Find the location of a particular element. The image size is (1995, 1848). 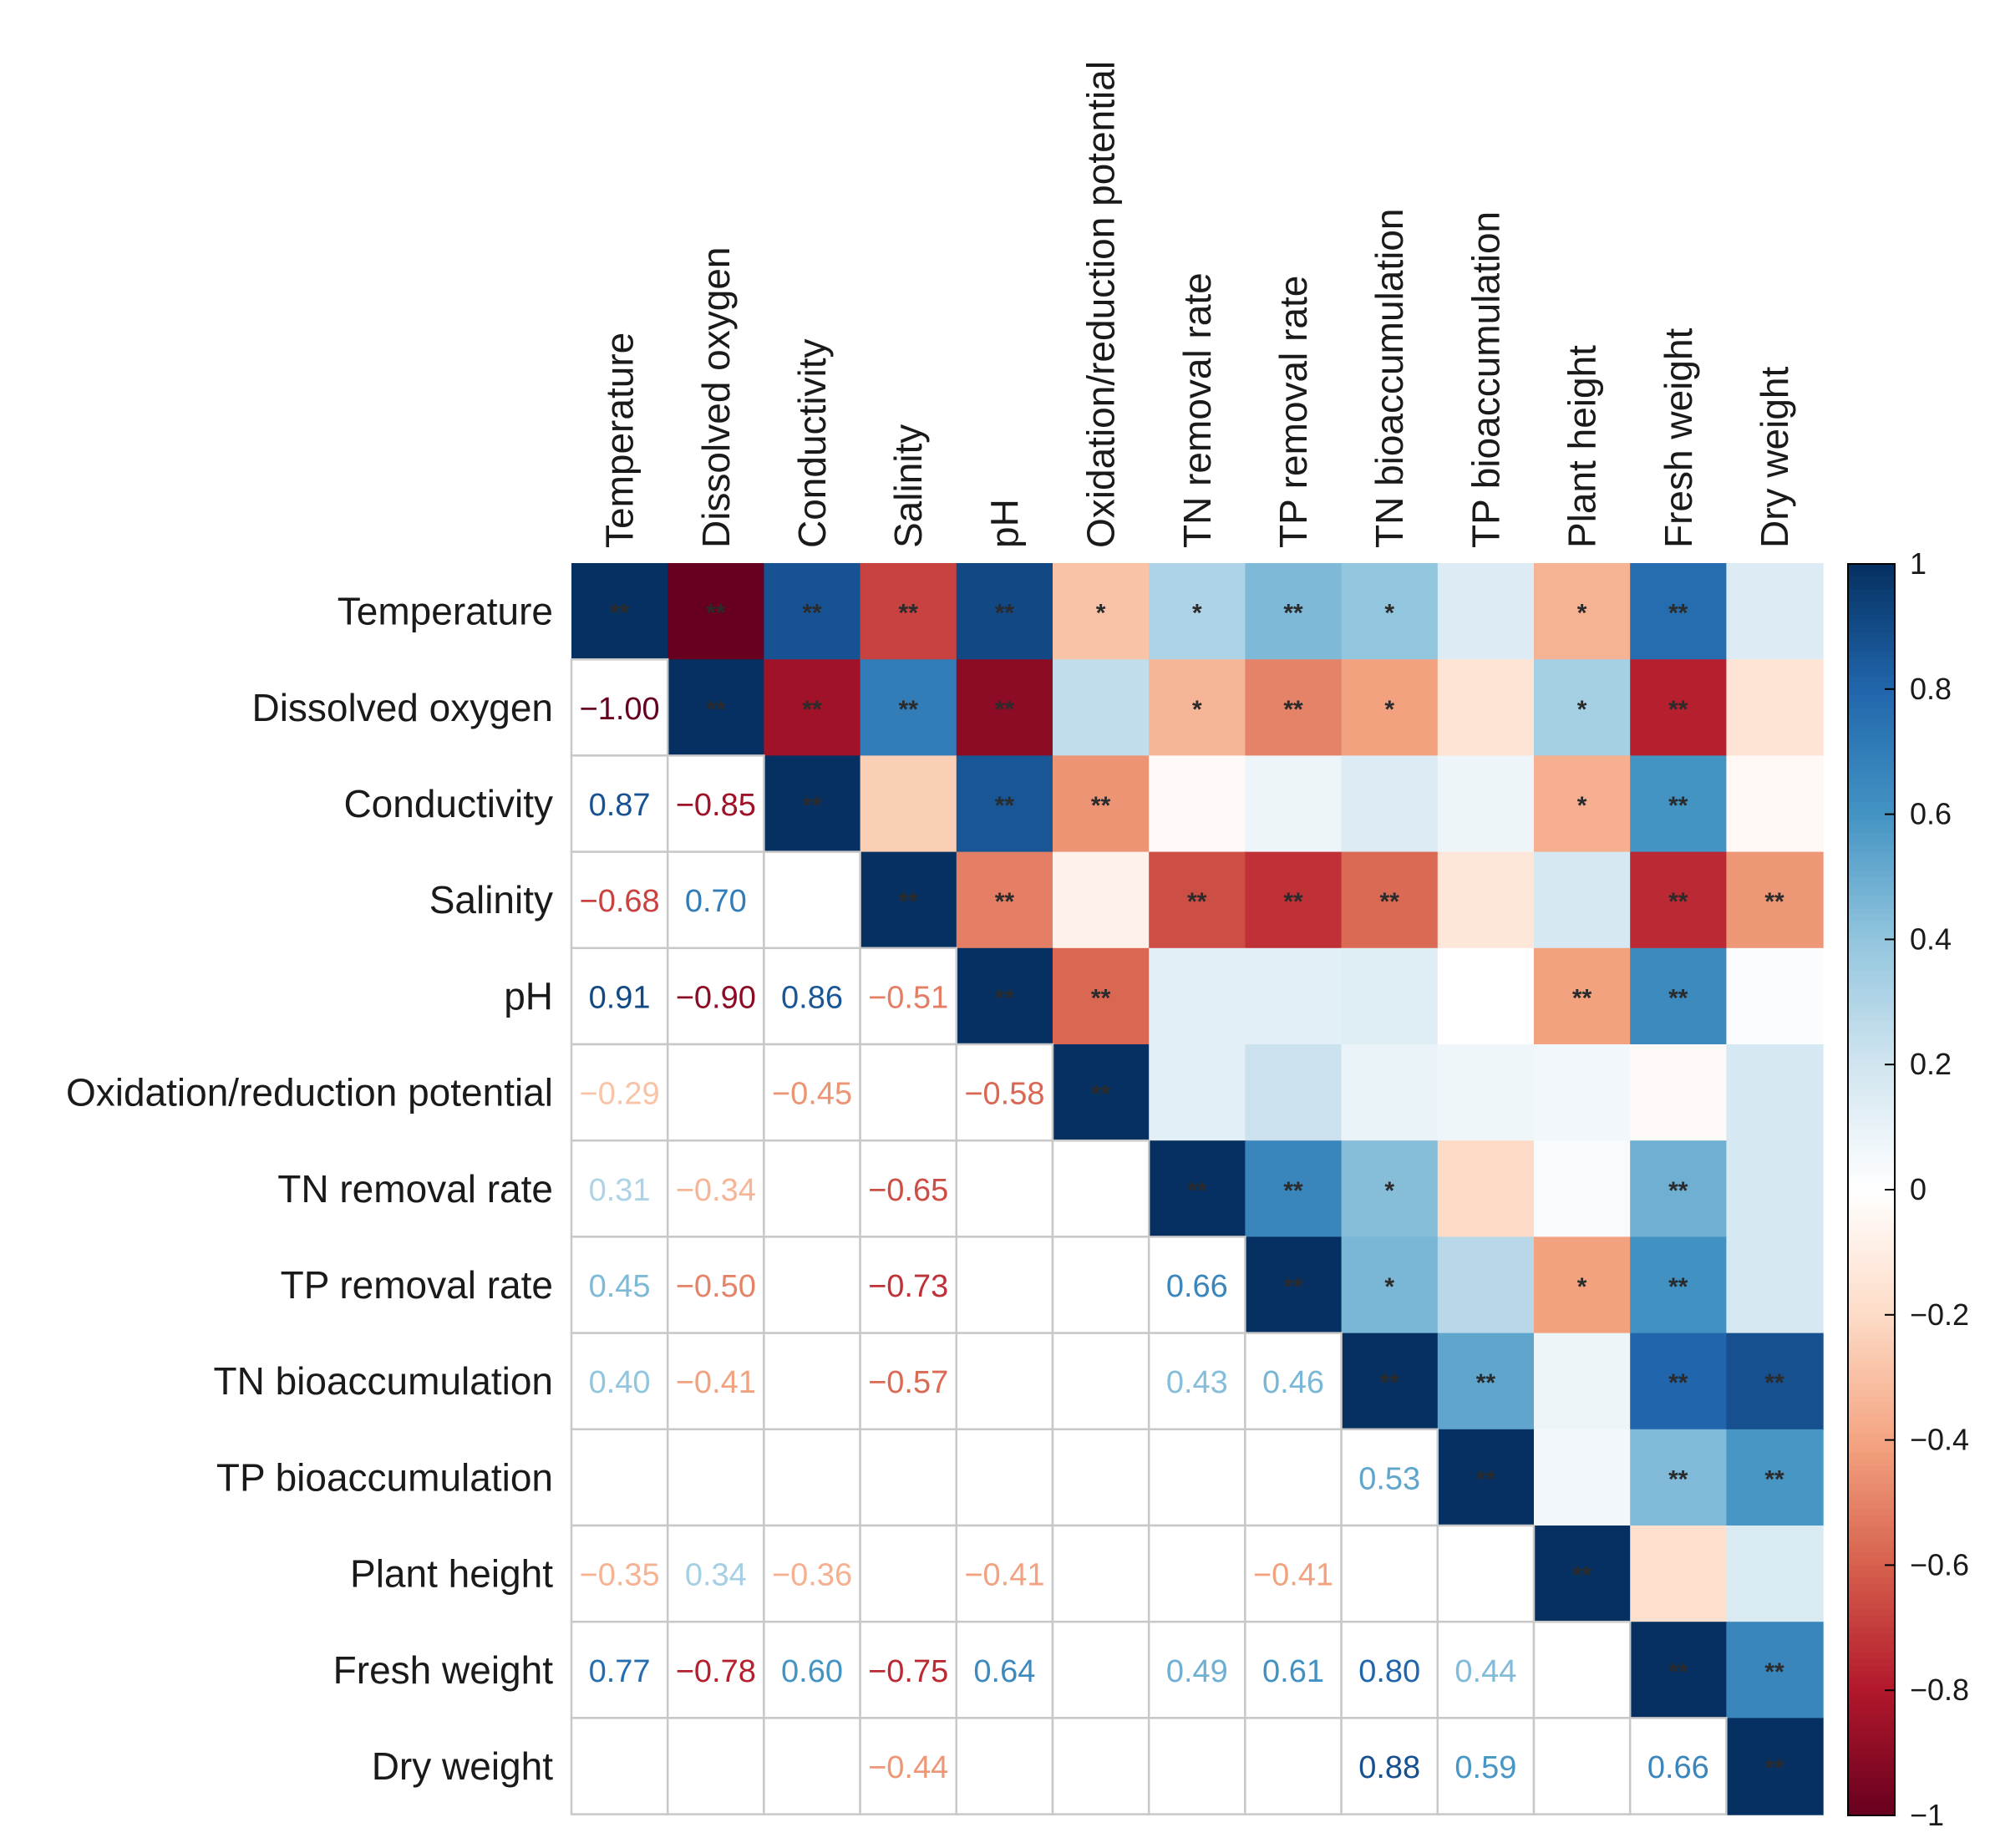

significance-marker-3-8: ** is located at coordinates (1390, 902).